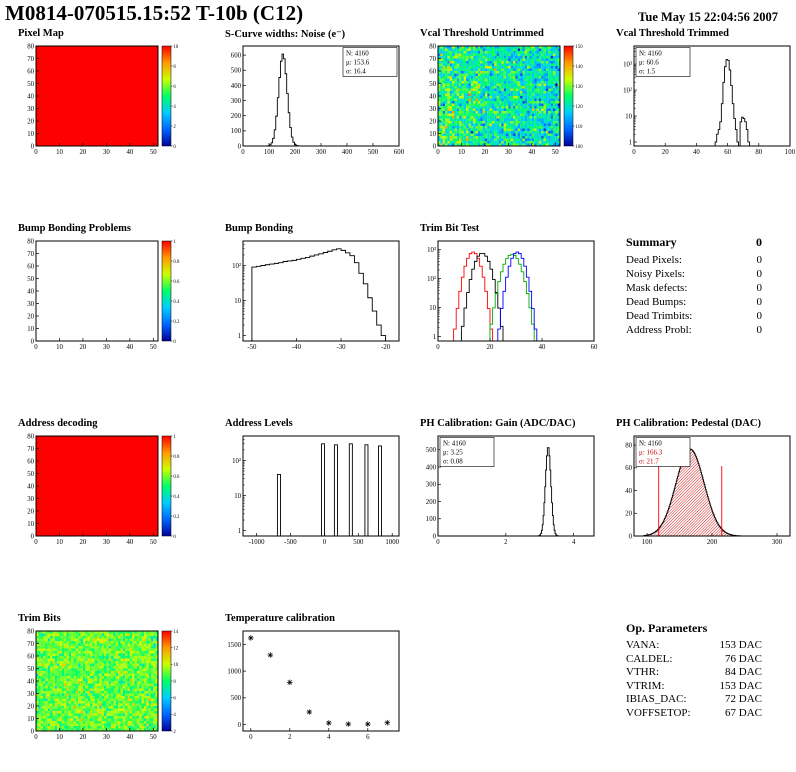 Image resolution: width=796 pixels, height=772 pixels. I want to click on pixel-map-chart: 0 2 4 6 8 10 0 10 20 30 40 50 0 10 20 30 40 50 60 70 80, so click(103, 99).